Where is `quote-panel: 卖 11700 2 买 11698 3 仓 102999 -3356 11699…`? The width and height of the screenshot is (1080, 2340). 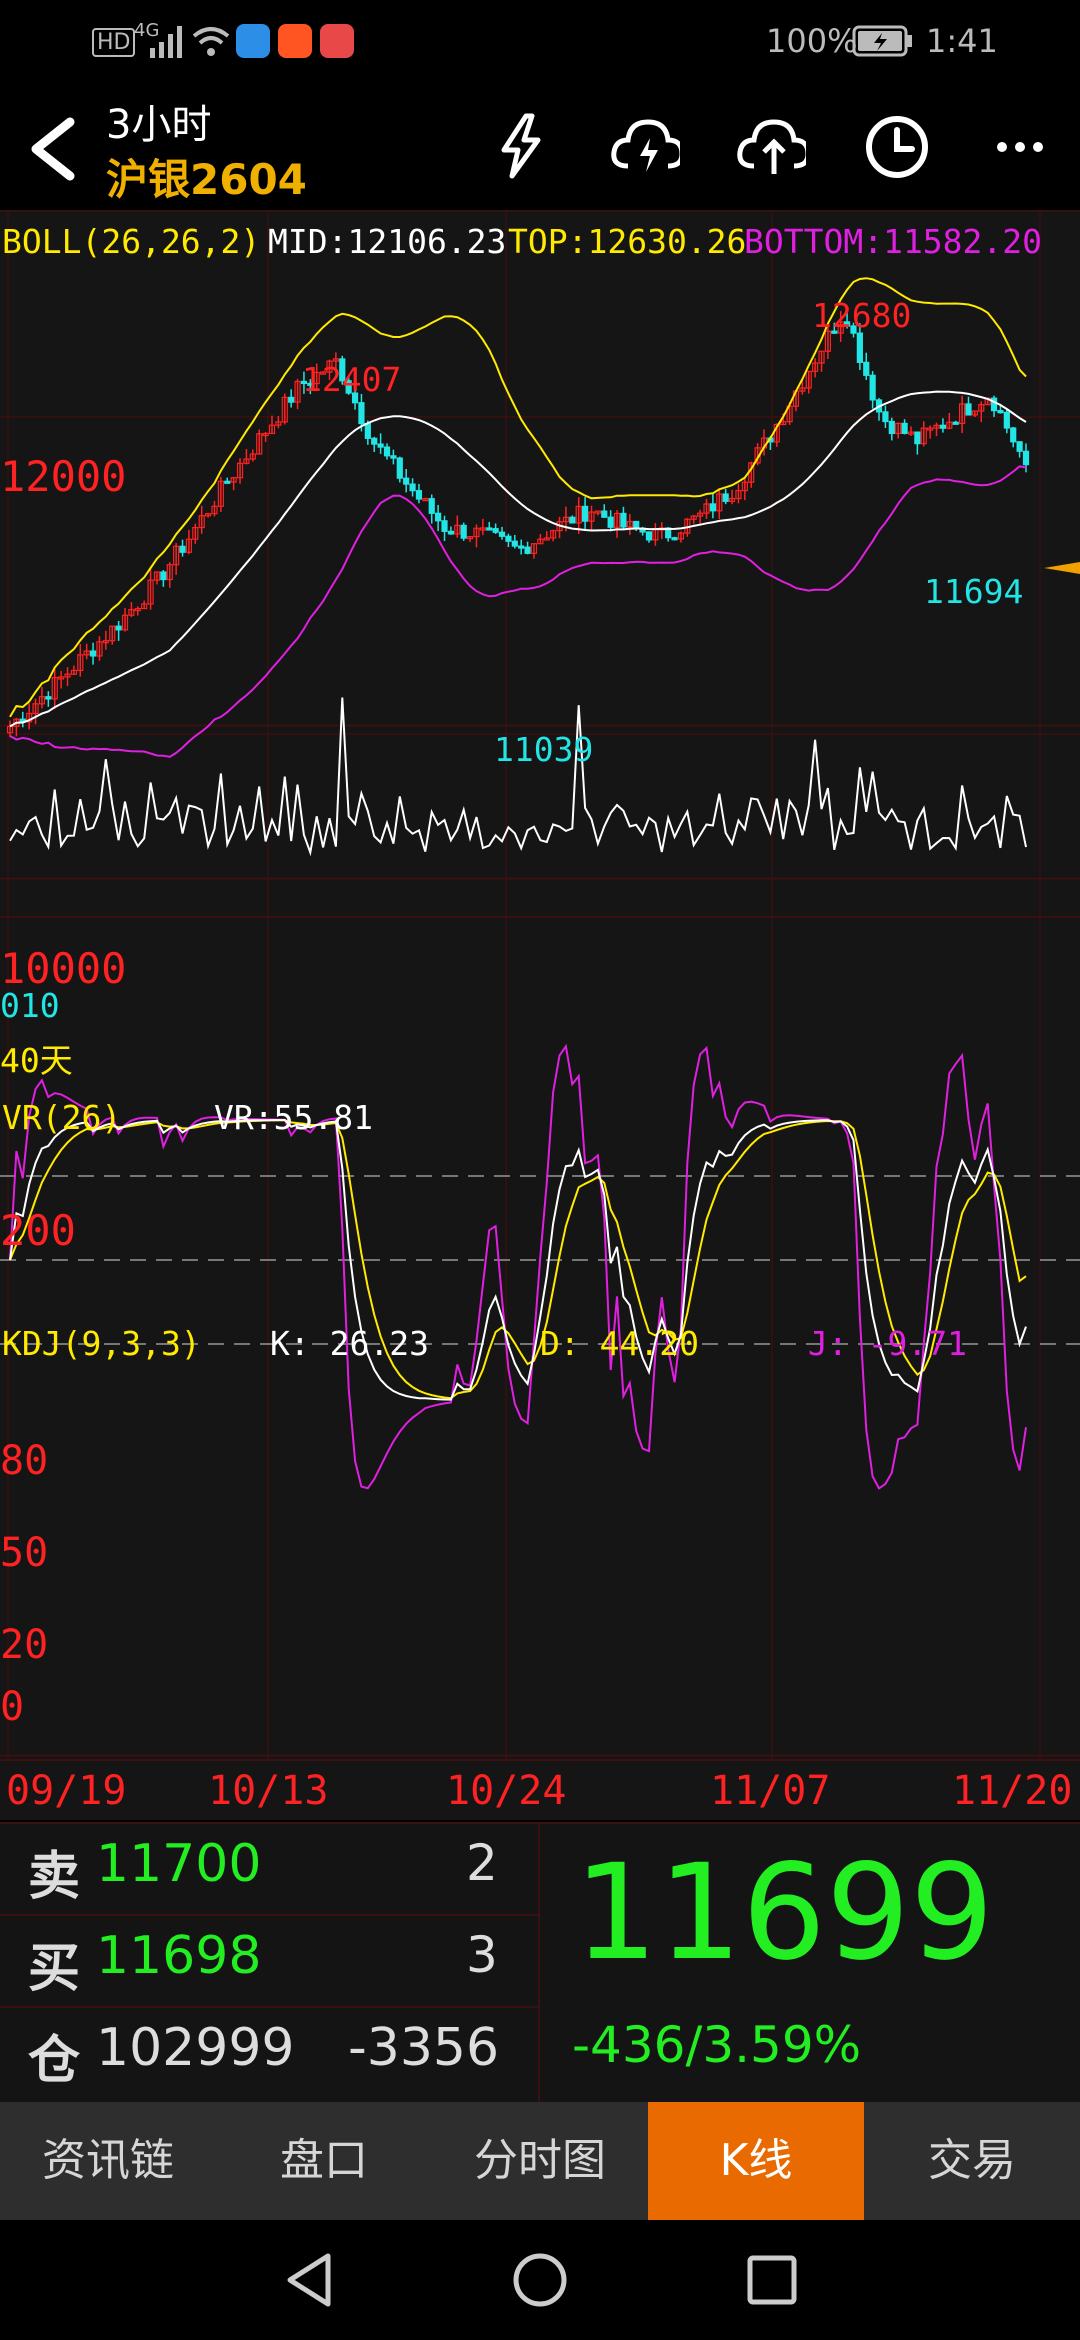
quote-panel: 卖 11700 2 买 11698 3 仓 102999 -3356 11699… is located at coordinates (540, 1962).